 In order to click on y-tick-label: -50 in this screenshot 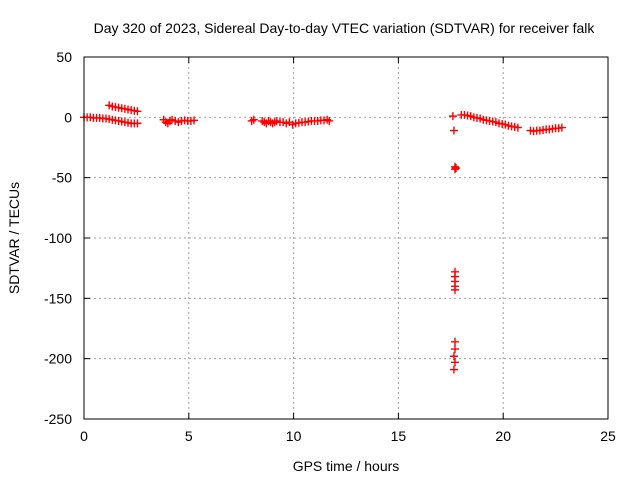, I will do `click(62, 178)`.